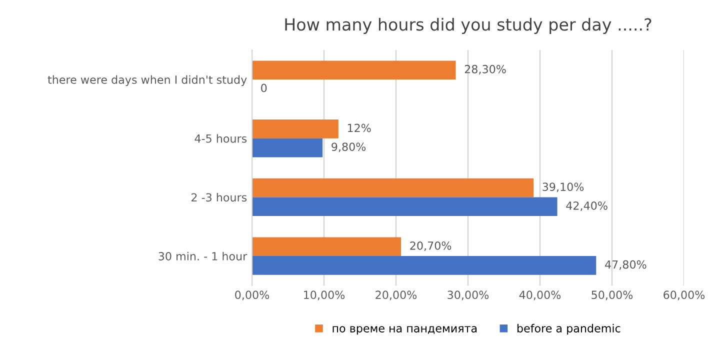 This screenshot has height=357, width=720. Describe the element at coordinates (264, 88) in the screenshot. I see `data-label: 0` at that location.